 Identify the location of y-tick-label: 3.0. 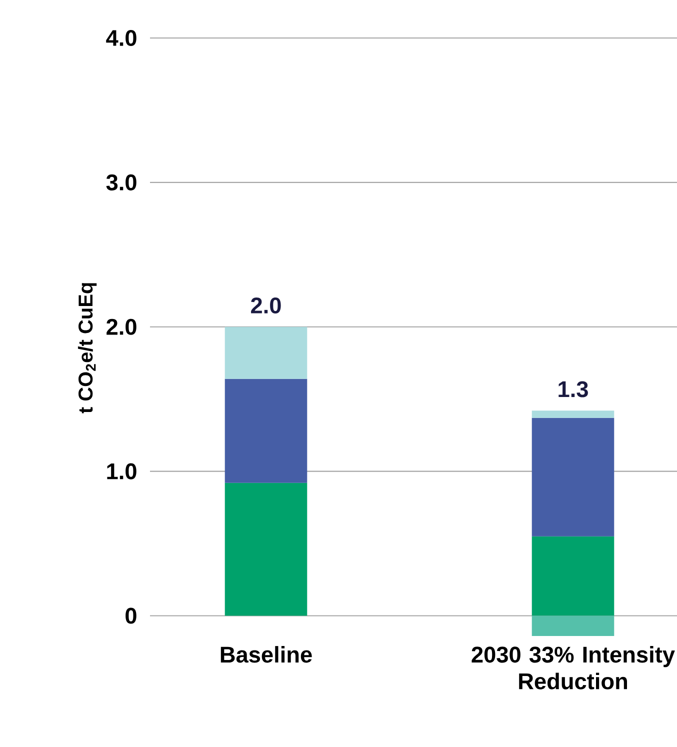
(121, 182).